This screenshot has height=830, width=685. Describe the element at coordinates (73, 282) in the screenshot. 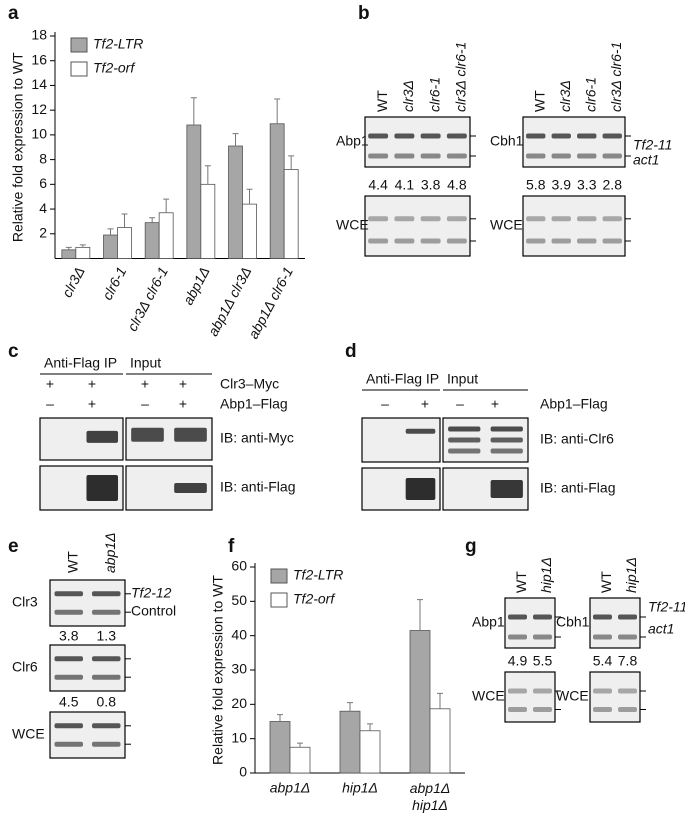

I see `x-tick-label: clr3Δ` at that location.